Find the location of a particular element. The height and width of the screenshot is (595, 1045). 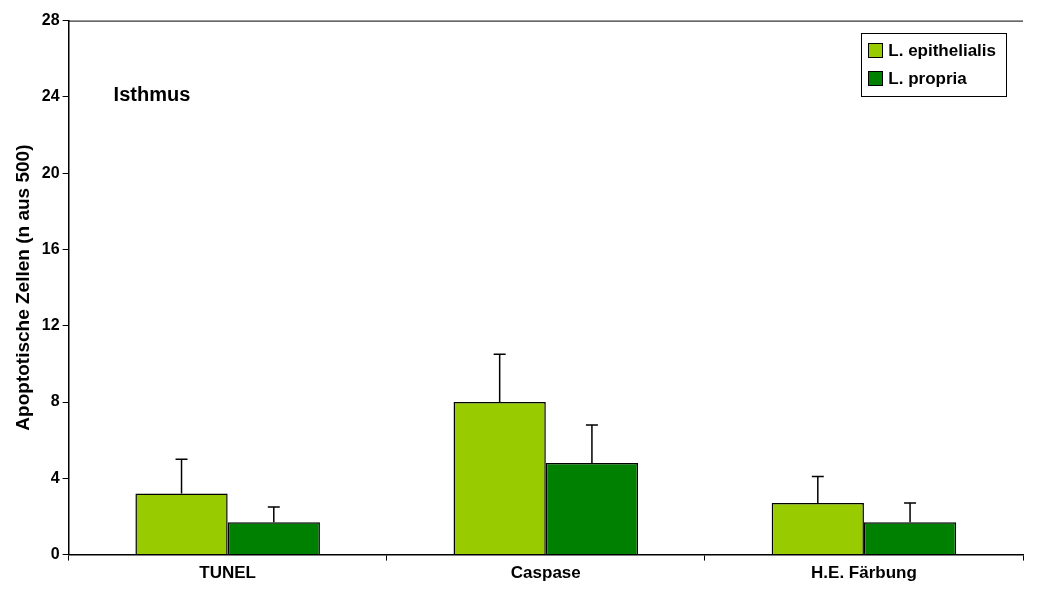

legend-label: L. propria is located at coordinates (927, 78).